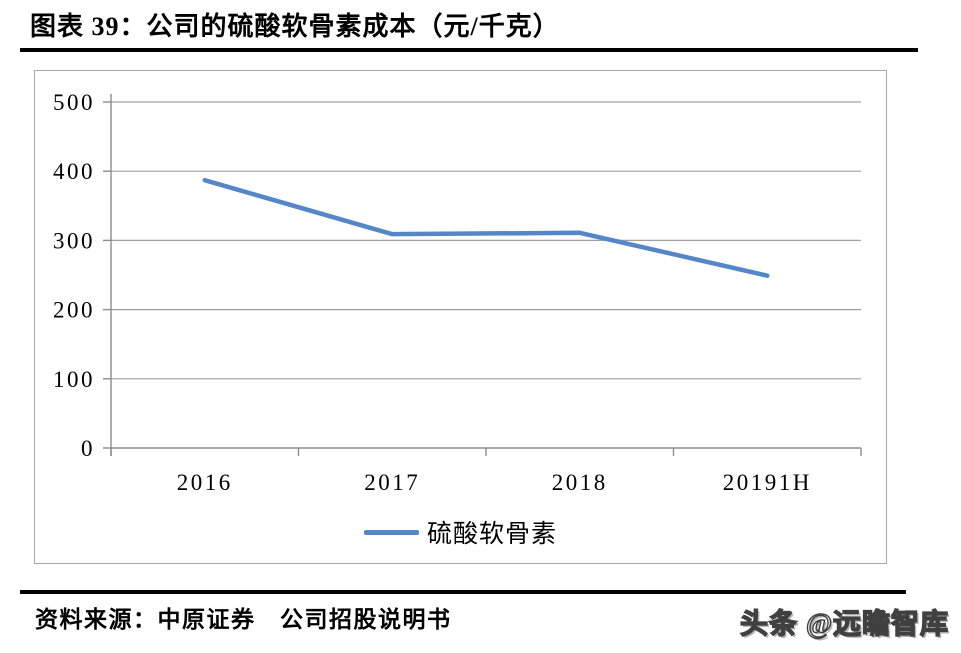 Image resolution: width=961 pixels, height=653 pixels. Describe the element at coordinates (486, 227) in the screenshot. I see `series-line` at that location.